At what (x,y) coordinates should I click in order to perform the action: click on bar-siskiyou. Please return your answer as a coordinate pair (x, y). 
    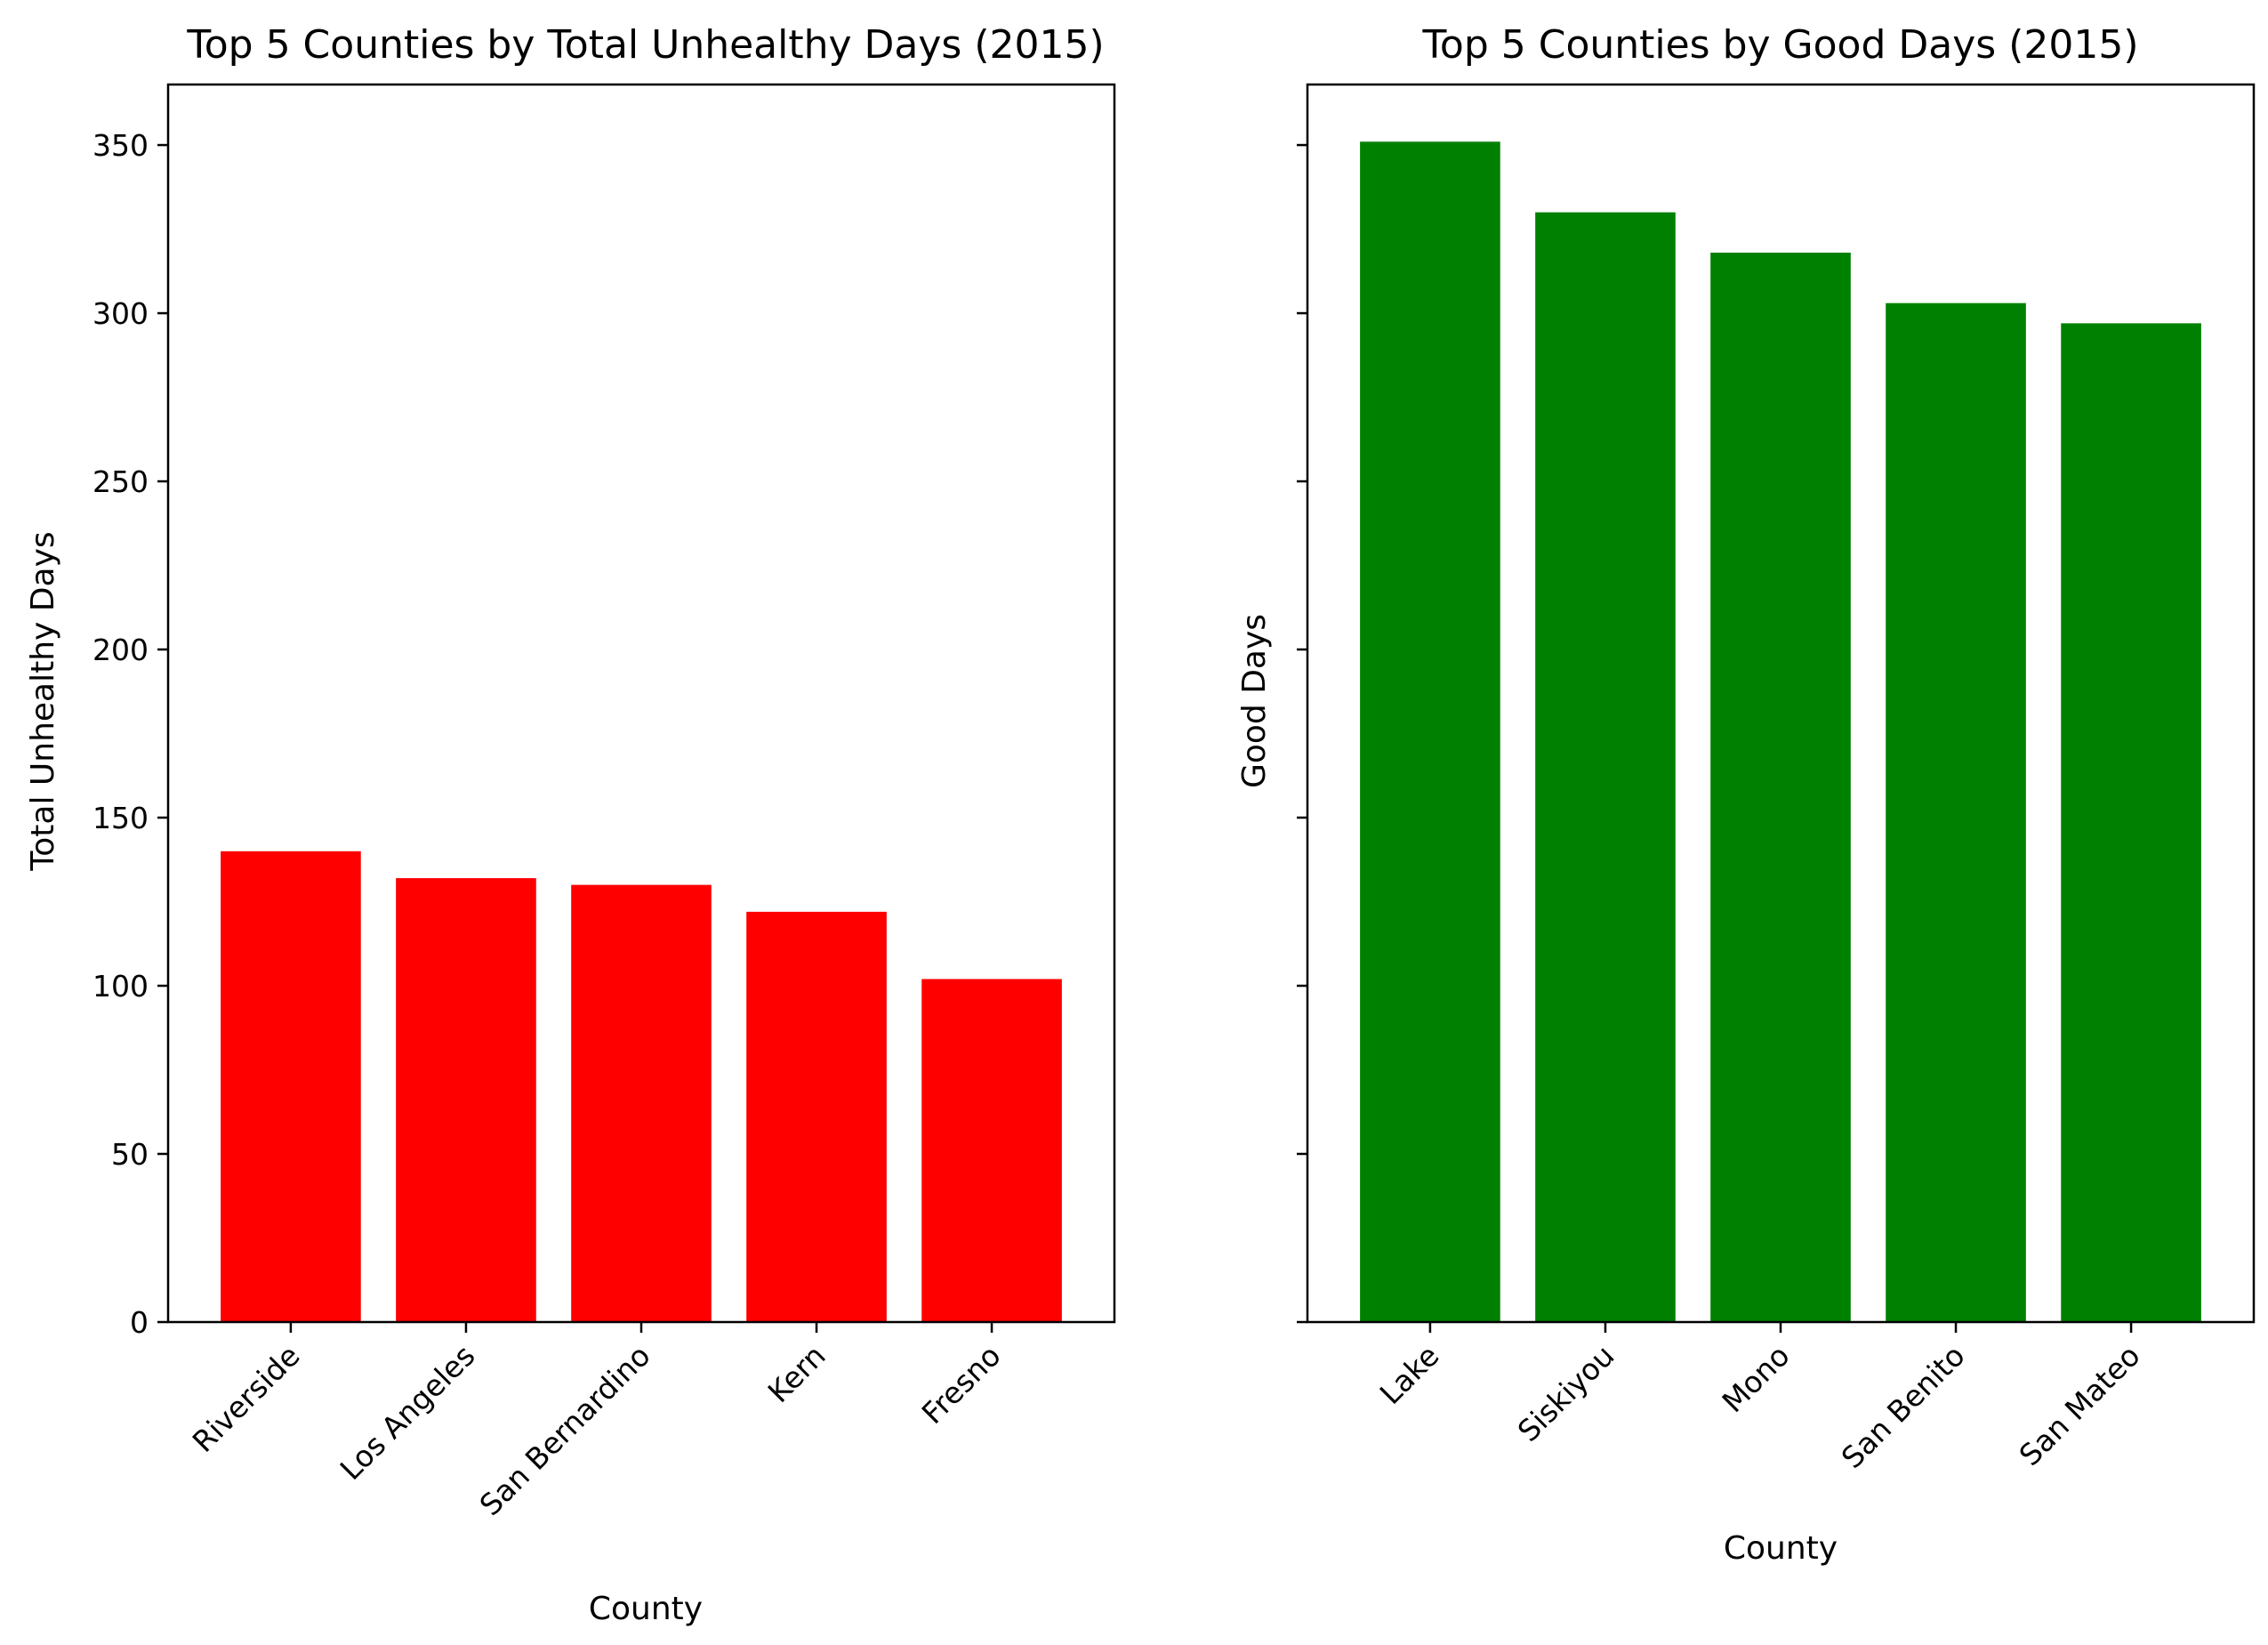
    Looking at the image, I should click on (1606, 767).